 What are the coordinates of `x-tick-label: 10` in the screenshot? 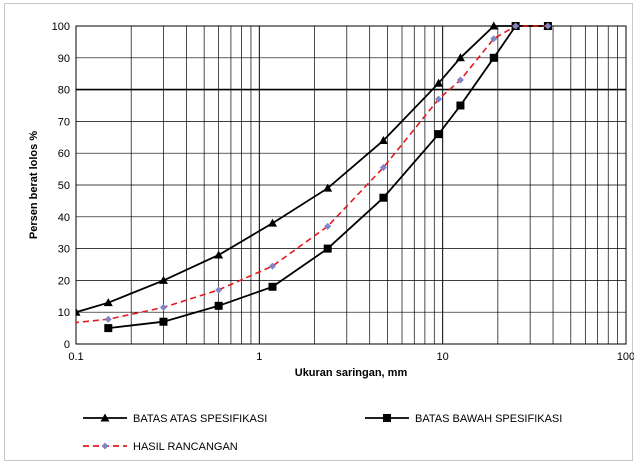 It's located at (443, 357).